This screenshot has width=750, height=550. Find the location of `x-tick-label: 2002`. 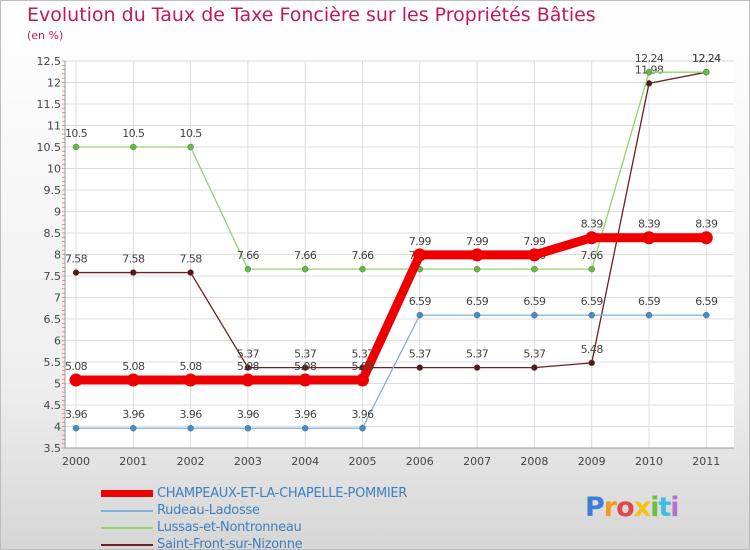

x-tick-label: 2002 is located at coordinates (191, 461).